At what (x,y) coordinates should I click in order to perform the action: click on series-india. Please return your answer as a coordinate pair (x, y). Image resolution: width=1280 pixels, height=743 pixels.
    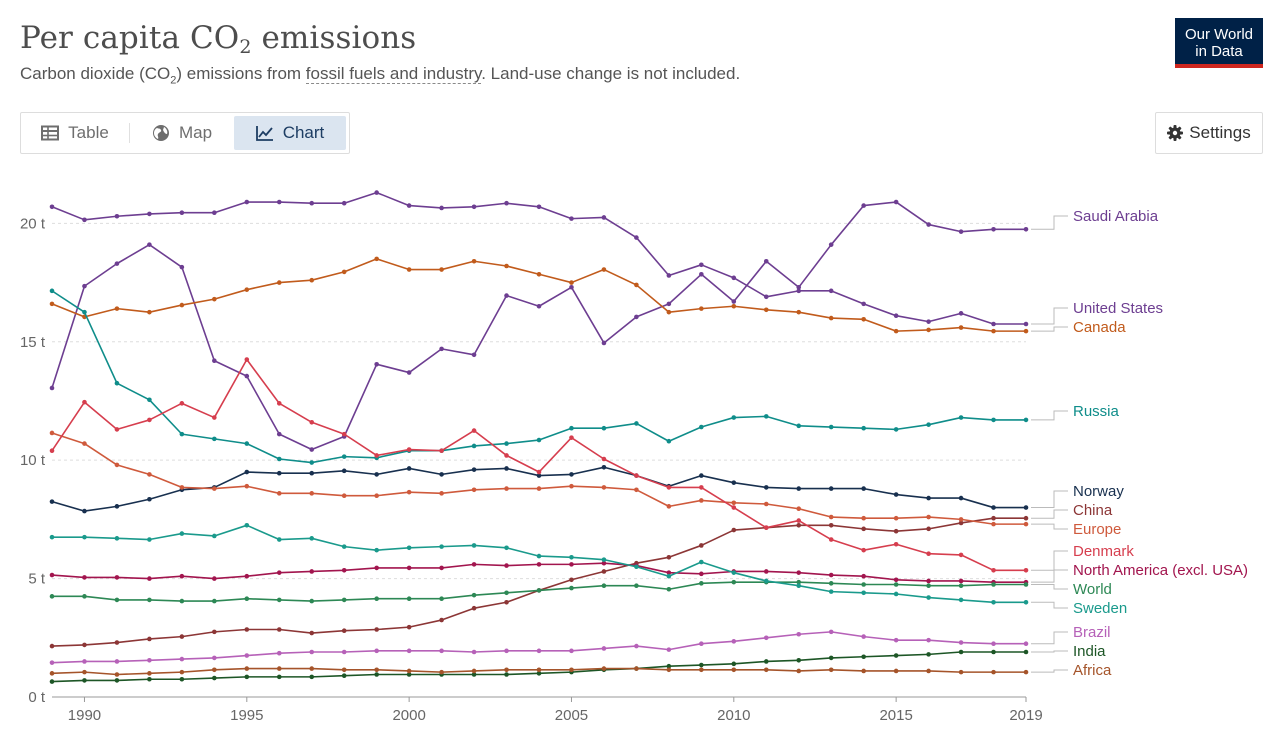
    Looking at the image, I should click on (539, 666).